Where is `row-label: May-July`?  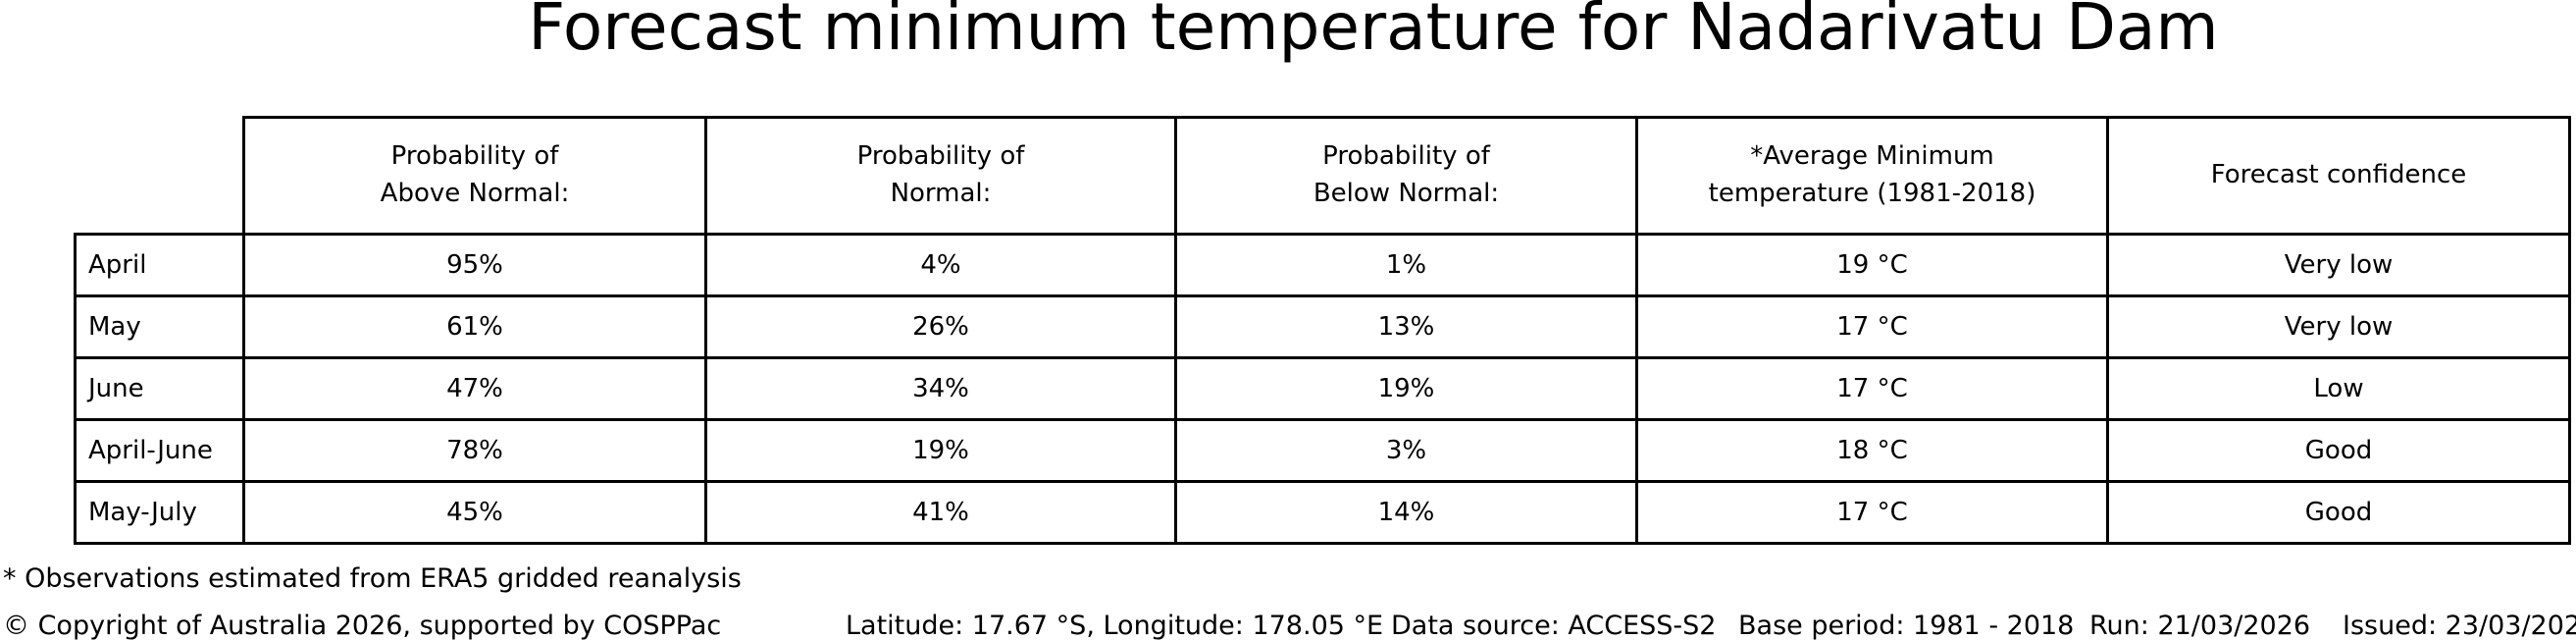 row-label: May-July is located at coordinates (159, 512).